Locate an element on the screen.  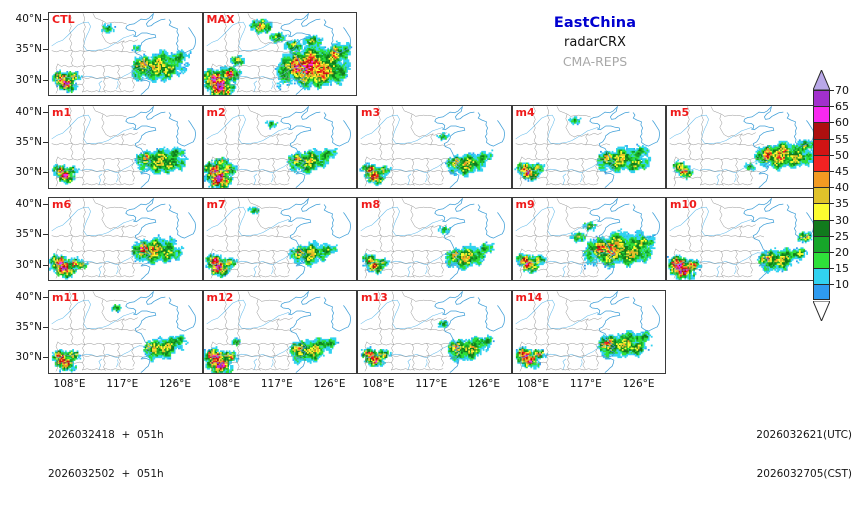
panel-label-m9: m9 is located at coordinates (525, 204).